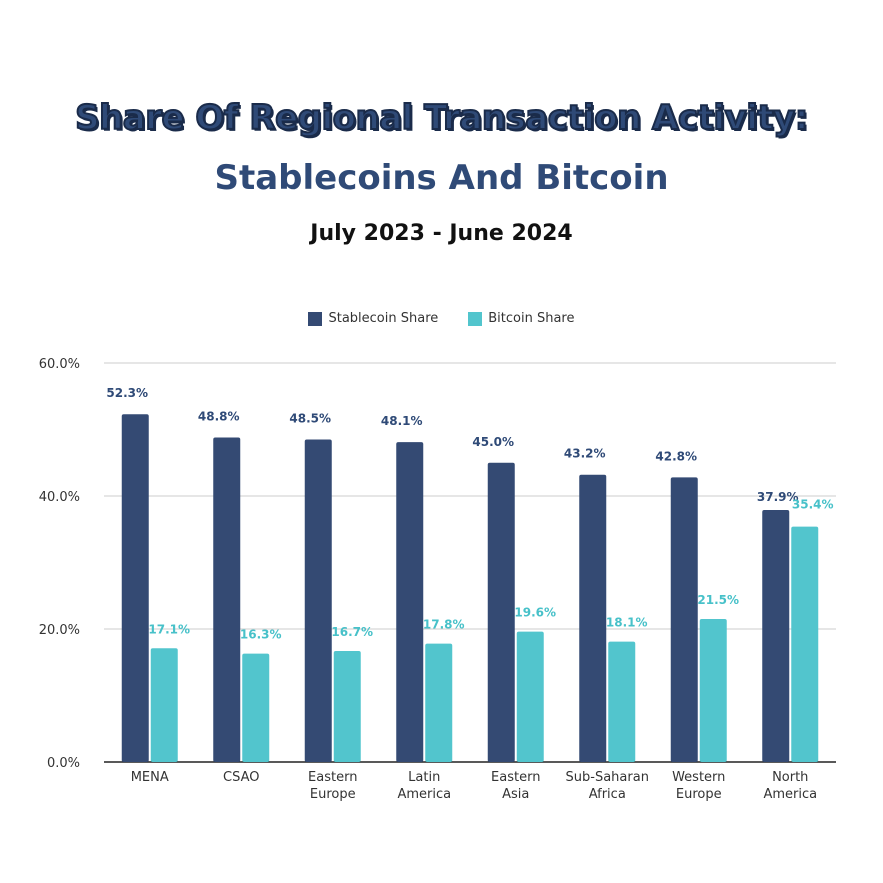  I want to click on value-label-bitcoin: 16.3%, so click(261, 635).